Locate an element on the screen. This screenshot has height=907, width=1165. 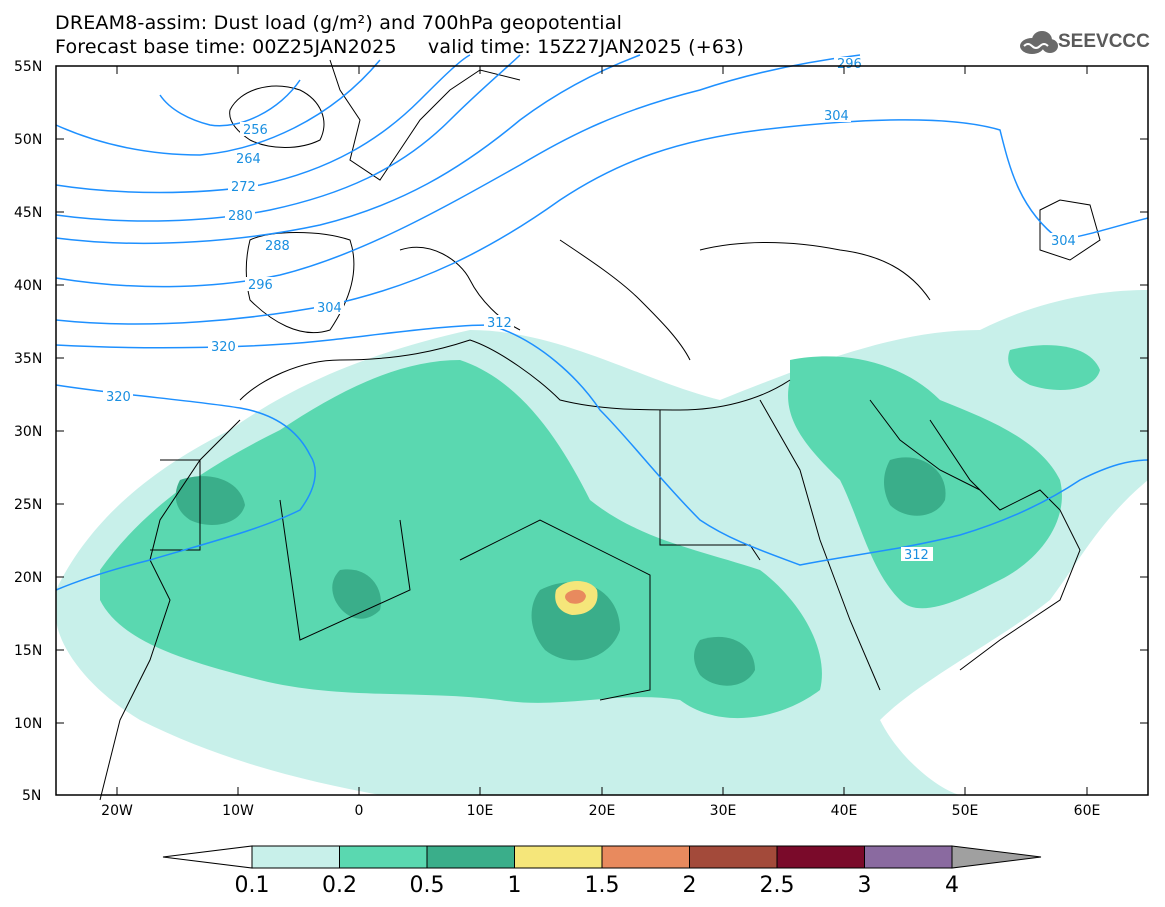
lon-label: 20W is located at coordinates (117, 811).